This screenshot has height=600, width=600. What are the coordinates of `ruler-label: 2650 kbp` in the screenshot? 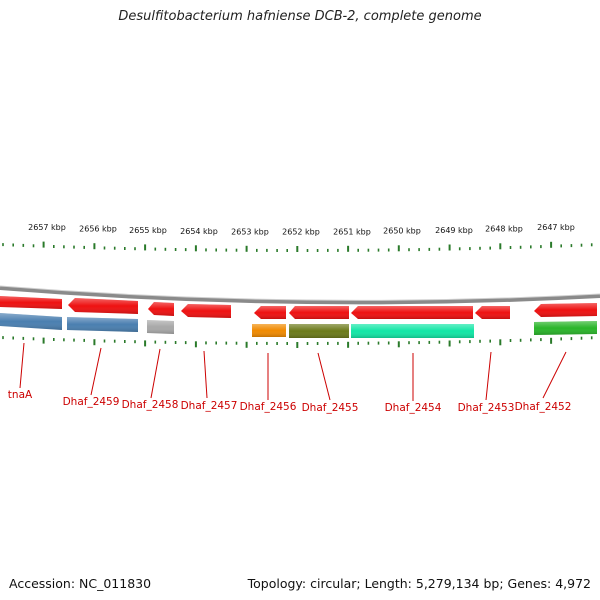 It's located at (402, 231).